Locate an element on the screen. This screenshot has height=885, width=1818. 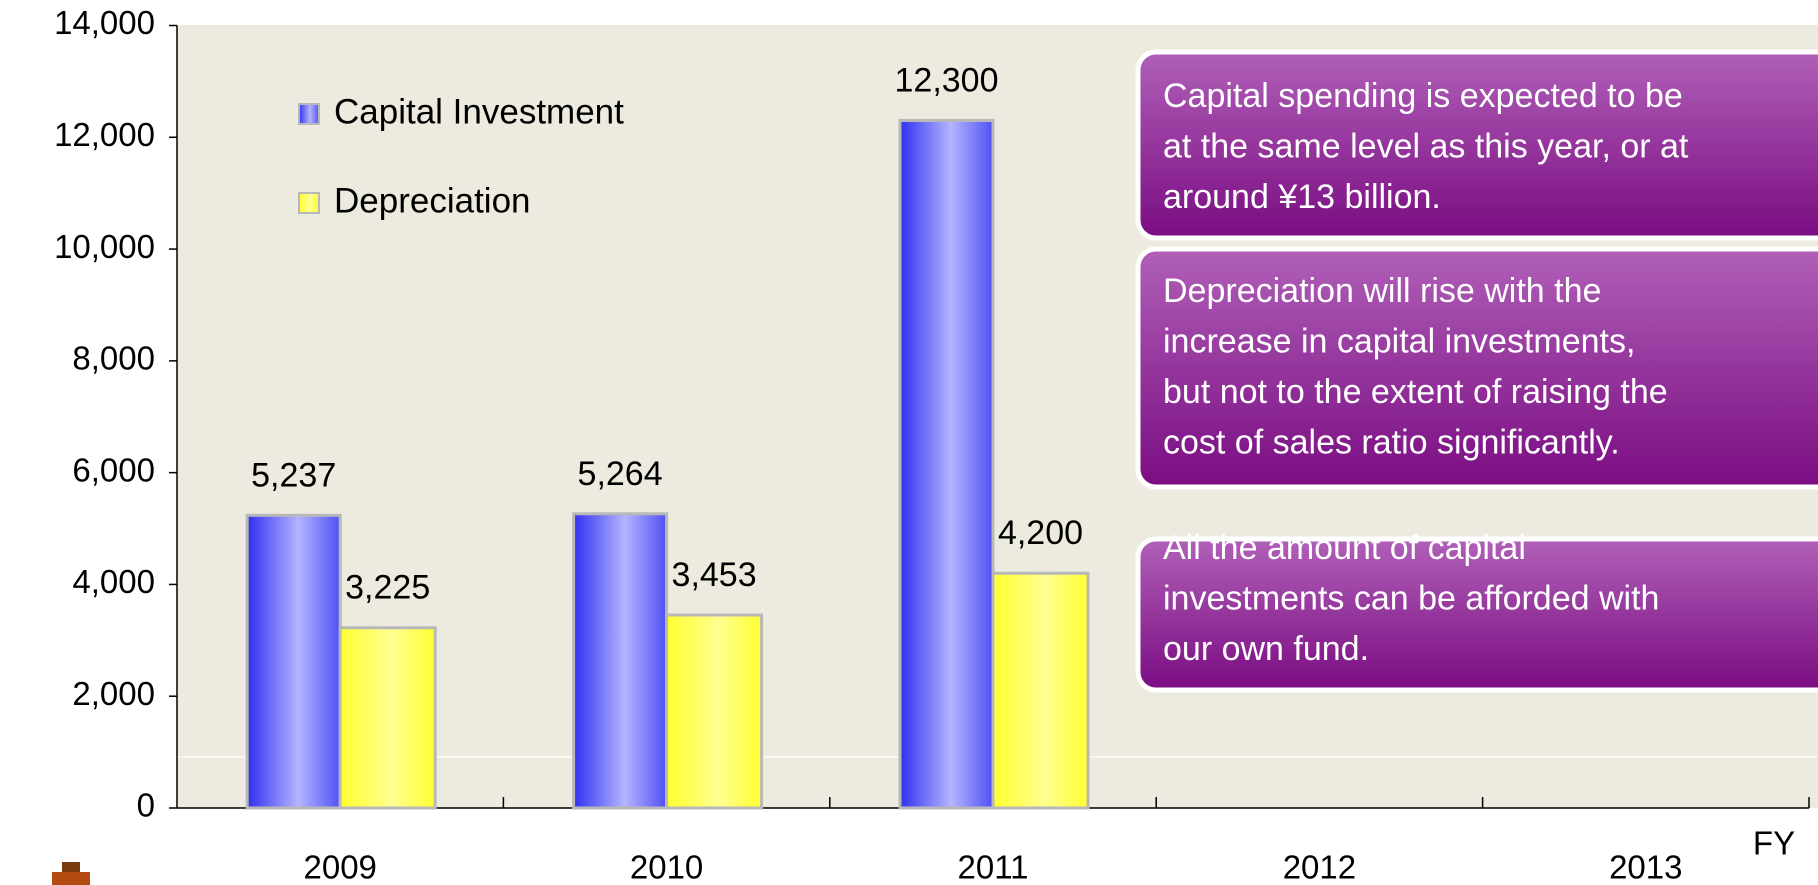
y-tick-label: 14,000 is located at coordinates (104, 22).